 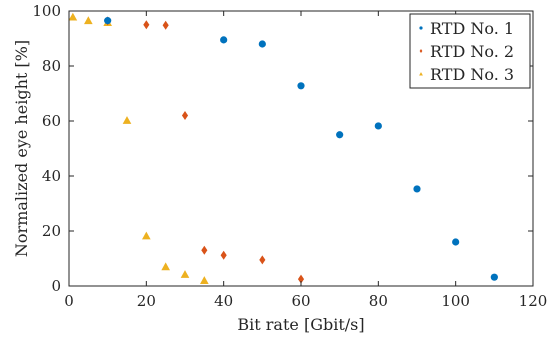 I want to click on x-tick-label: 20, so click(x=146, y=301).